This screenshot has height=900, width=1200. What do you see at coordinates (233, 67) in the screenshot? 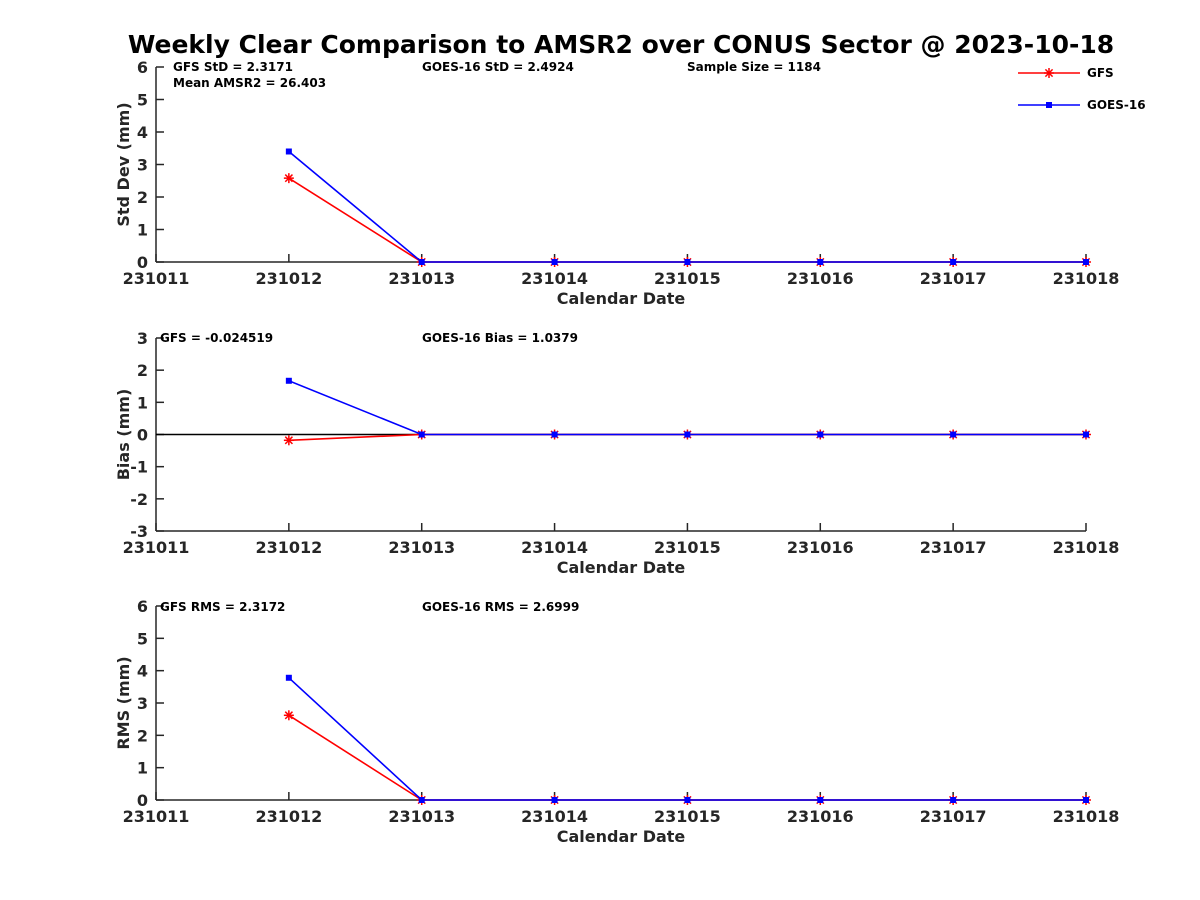
I see `stat-annotation: GFS StD = 2.3171` at bounding box center [233, 67].